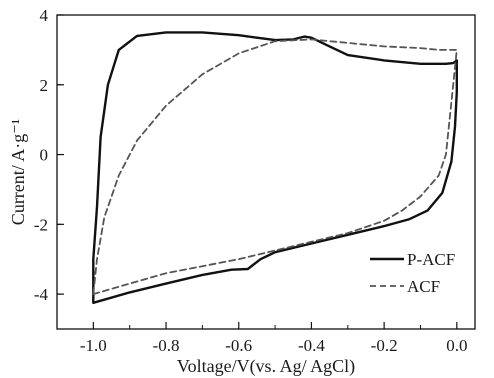 This screenshot has width=494, height=378. Describe the element at coordinates (44, 85) in the screenshot. I see `y-tick-label: 2` at that location.